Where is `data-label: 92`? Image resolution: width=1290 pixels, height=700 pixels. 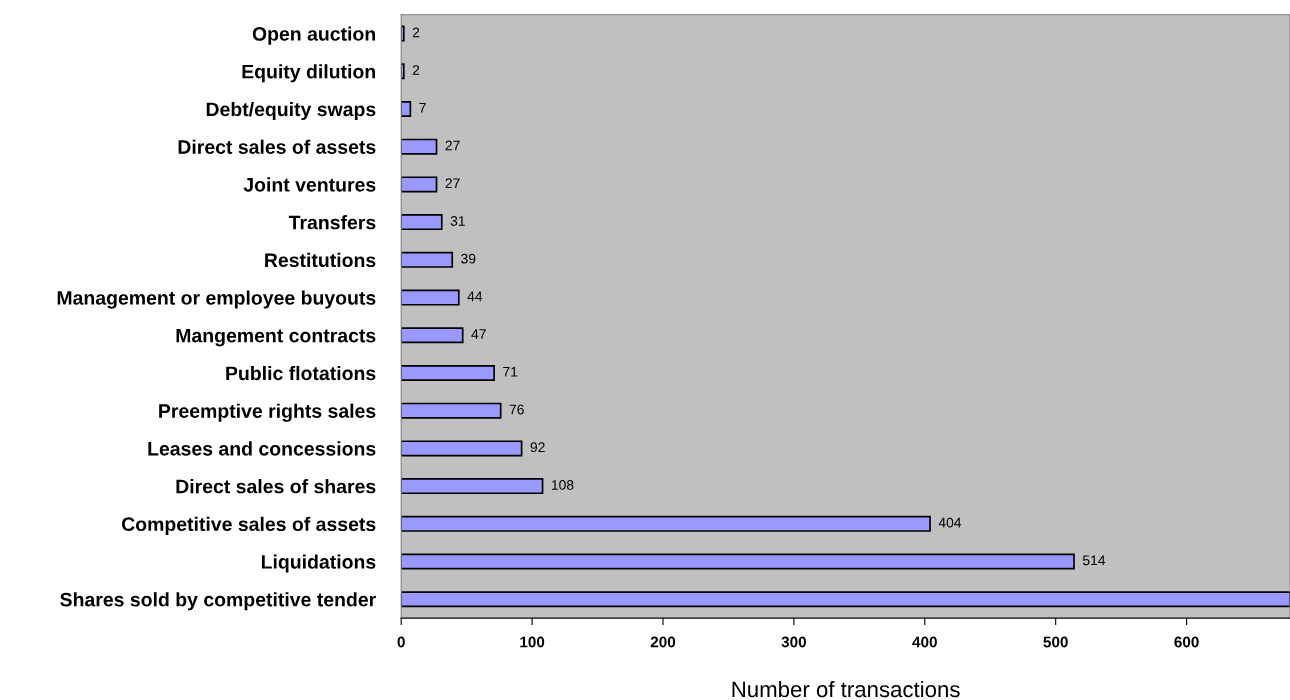
data-label: 92 is located at coordinates (537, 447).